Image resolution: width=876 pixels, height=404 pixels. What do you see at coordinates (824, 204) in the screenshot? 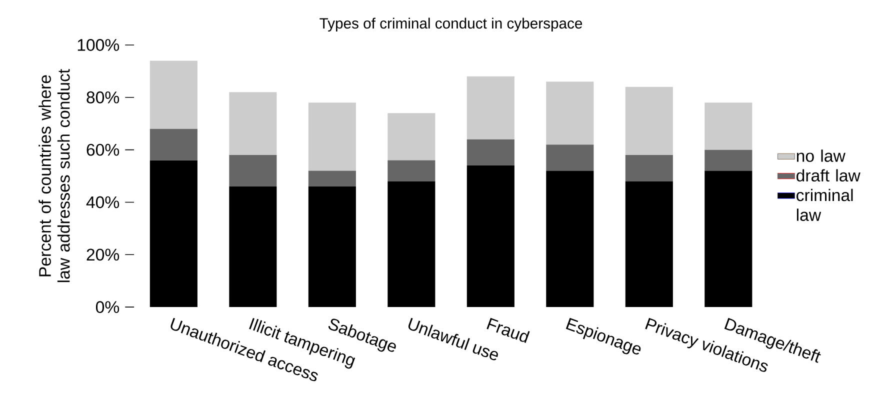
I see `legend-label: criminal law` at bounding box center [824, 204].